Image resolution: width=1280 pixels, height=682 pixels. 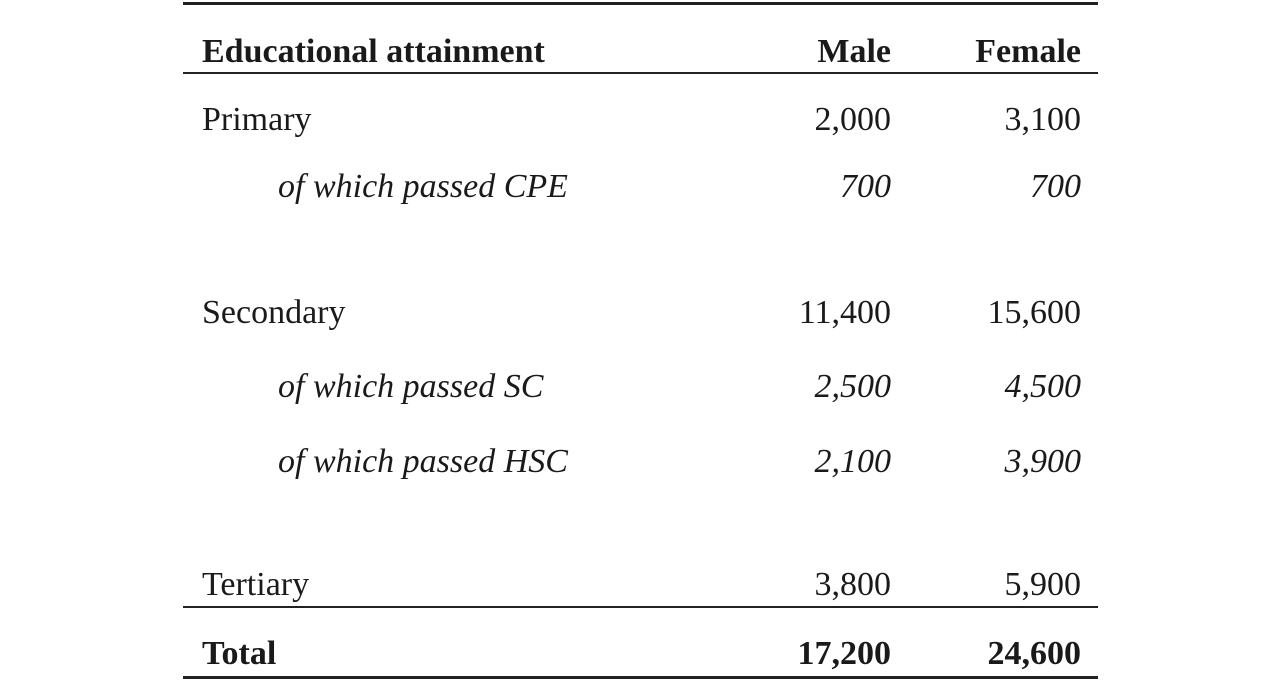 What do you see at coordinates (257, 119) in the screenshot?
I see `row-label: Primary` at bounding box center [257, 119].